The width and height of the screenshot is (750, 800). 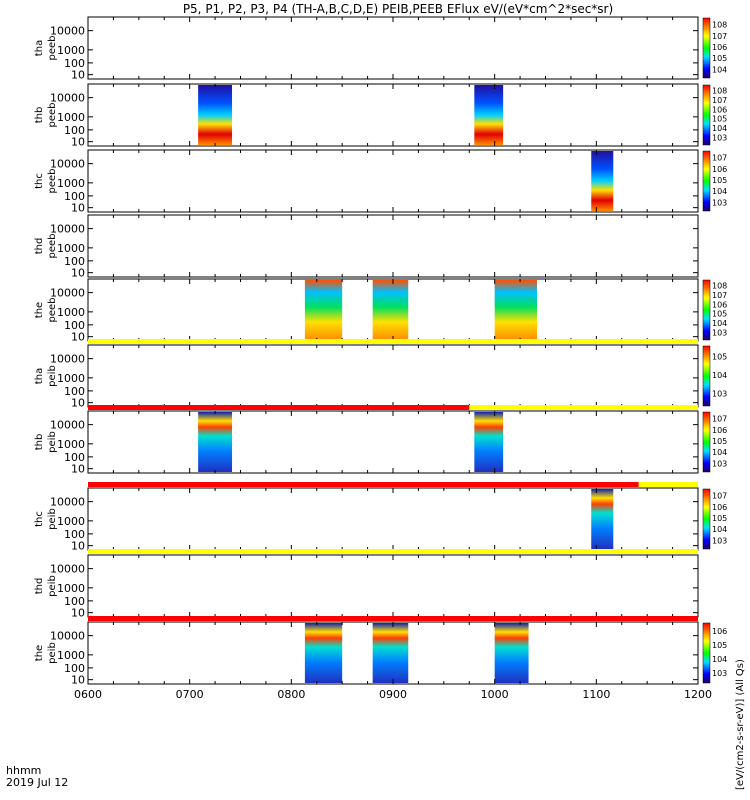 What do you see at coordinates (190, 694) in the screenshot?
I see `x-tick-label: 0700` at bounding box center [190, 694].